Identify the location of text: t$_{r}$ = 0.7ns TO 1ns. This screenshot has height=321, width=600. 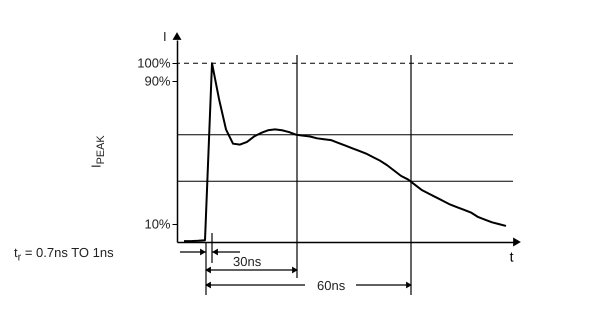
(64, 254).